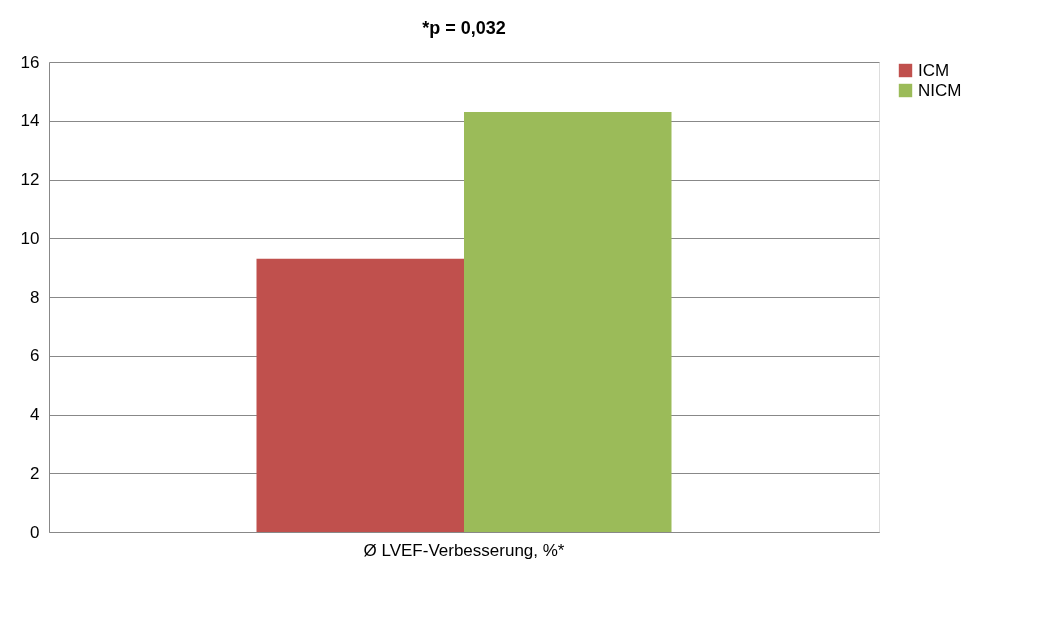 This screenshot has width=1054, height=623. What do you see at coordinates (35, 414) in the screenshot?
I see `y-tick-label: 4` at bounding box center [35, 414].